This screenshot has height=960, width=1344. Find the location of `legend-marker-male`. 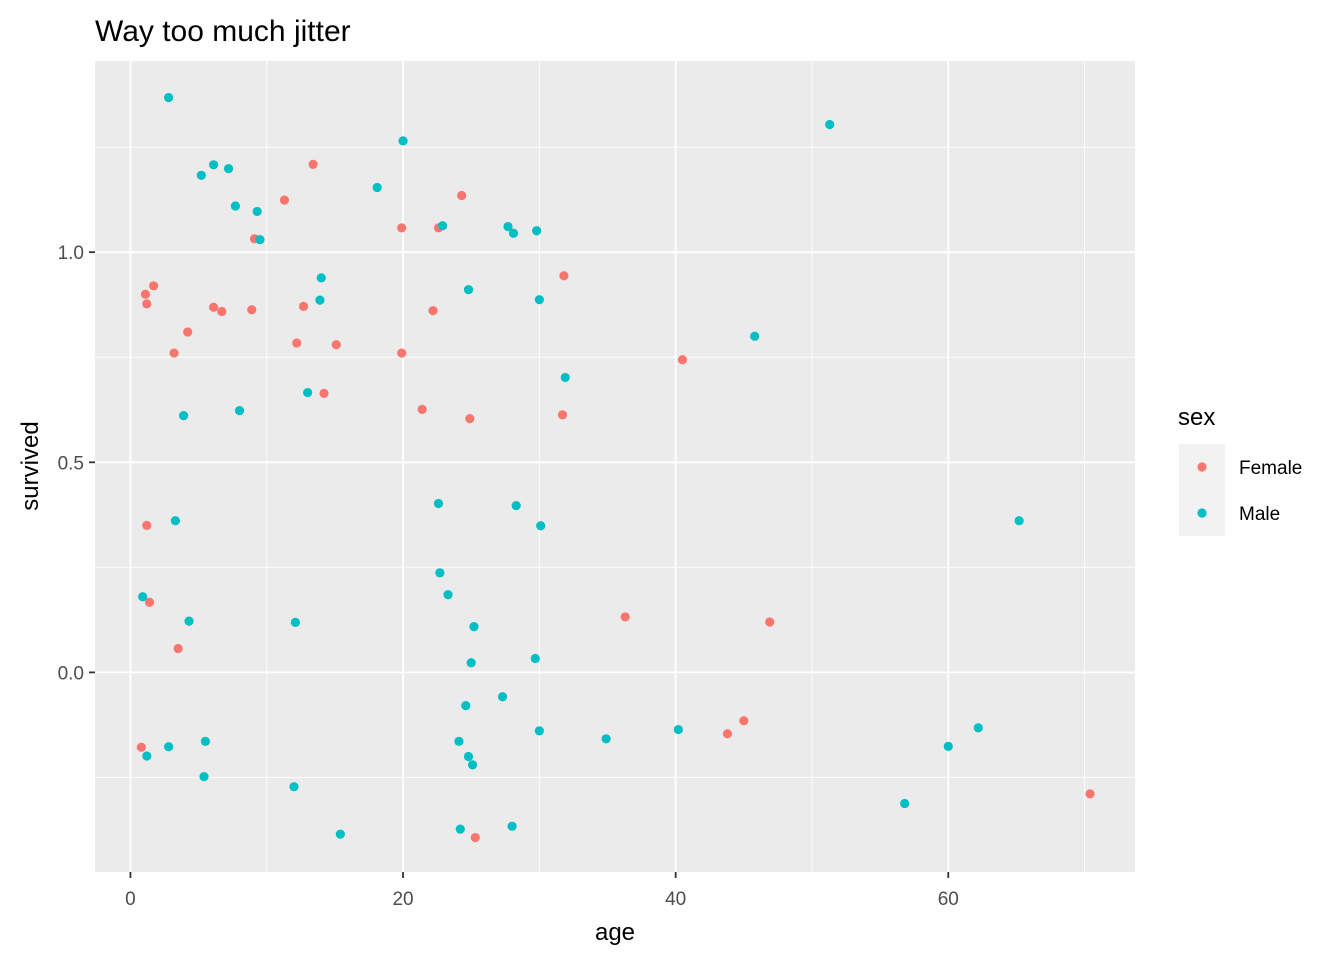

legend-marker-male is located at coordinates (1202, 513).